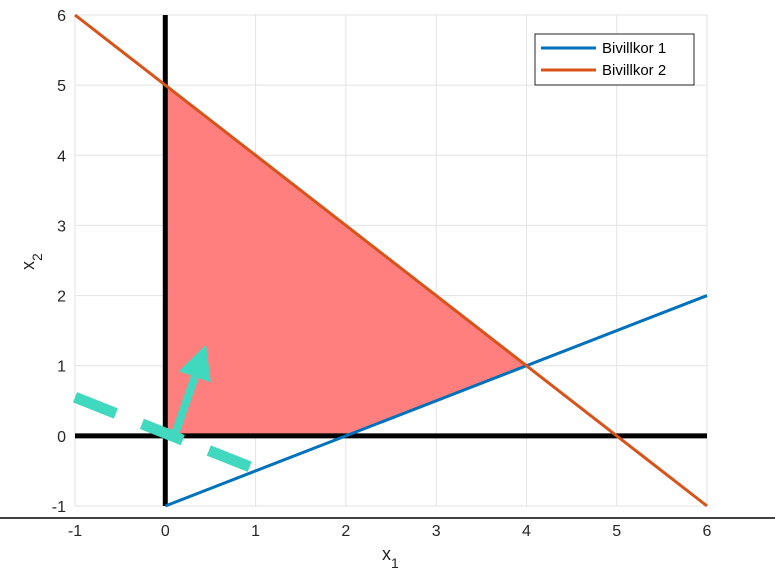  What do you see at coordinates (61, 156) in the screenshot?
I see `y-tick-label: 4` at bounding box center [61, 156].